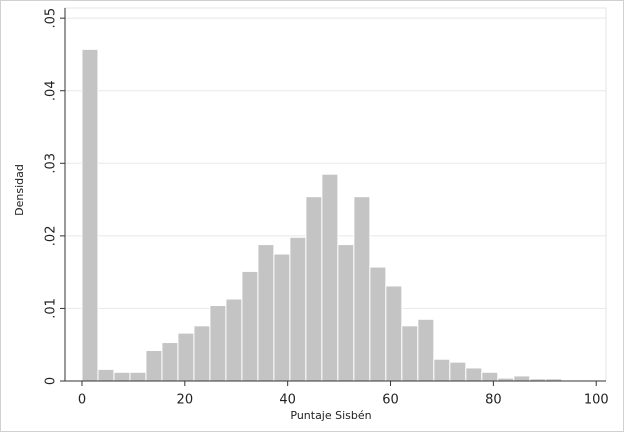 The image size is (624, 432). Describe the element at coordinates (330, 415) in the screenshot. I see `x-axis-title: Puntaje Sisbén` at that location.